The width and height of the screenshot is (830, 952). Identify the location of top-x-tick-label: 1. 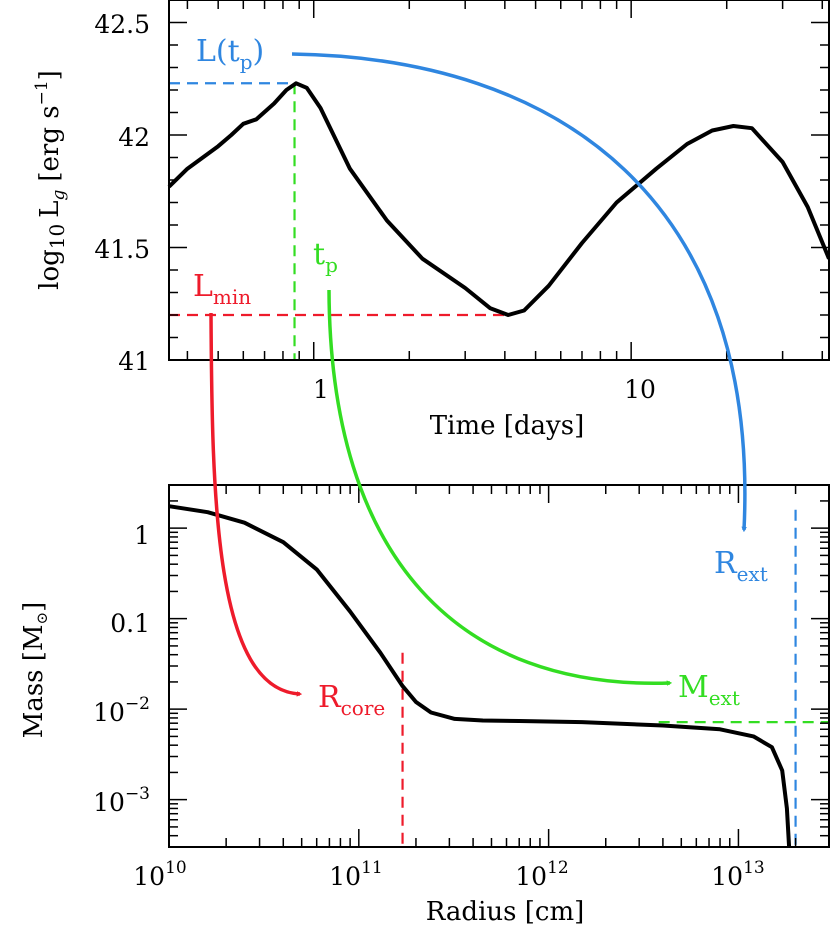
(321, 389).